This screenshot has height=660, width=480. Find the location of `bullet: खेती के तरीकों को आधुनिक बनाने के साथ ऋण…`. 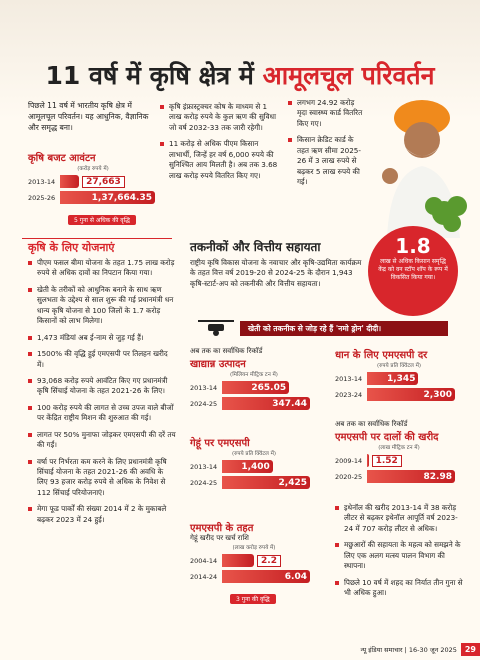

bullet: खेती के तरीकों को आधुनिक बनाने के साथ ऋण… is located at coordinates (102, 306).